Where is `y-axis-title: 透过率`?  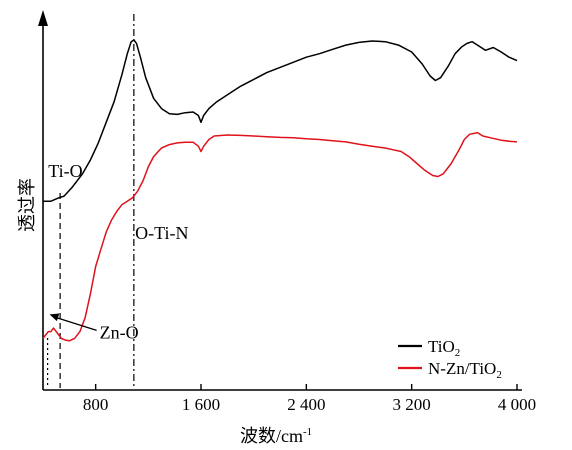
y-axis-title: 透过率 is located at coordinates (27, 205).